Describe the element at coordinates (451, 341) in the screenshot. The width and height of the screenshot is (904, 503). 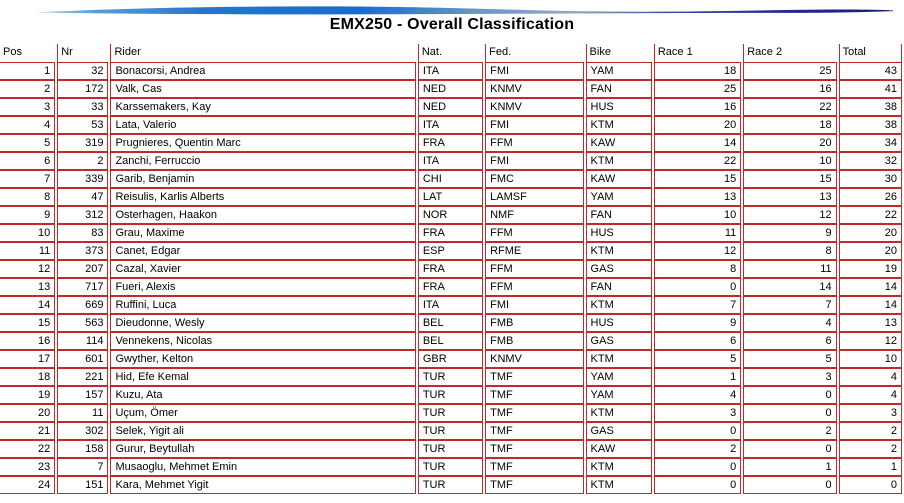
I see `table-row: 16 114 Vennekens, Nicolas BEL FMB GAS 6 6 12` at that location.